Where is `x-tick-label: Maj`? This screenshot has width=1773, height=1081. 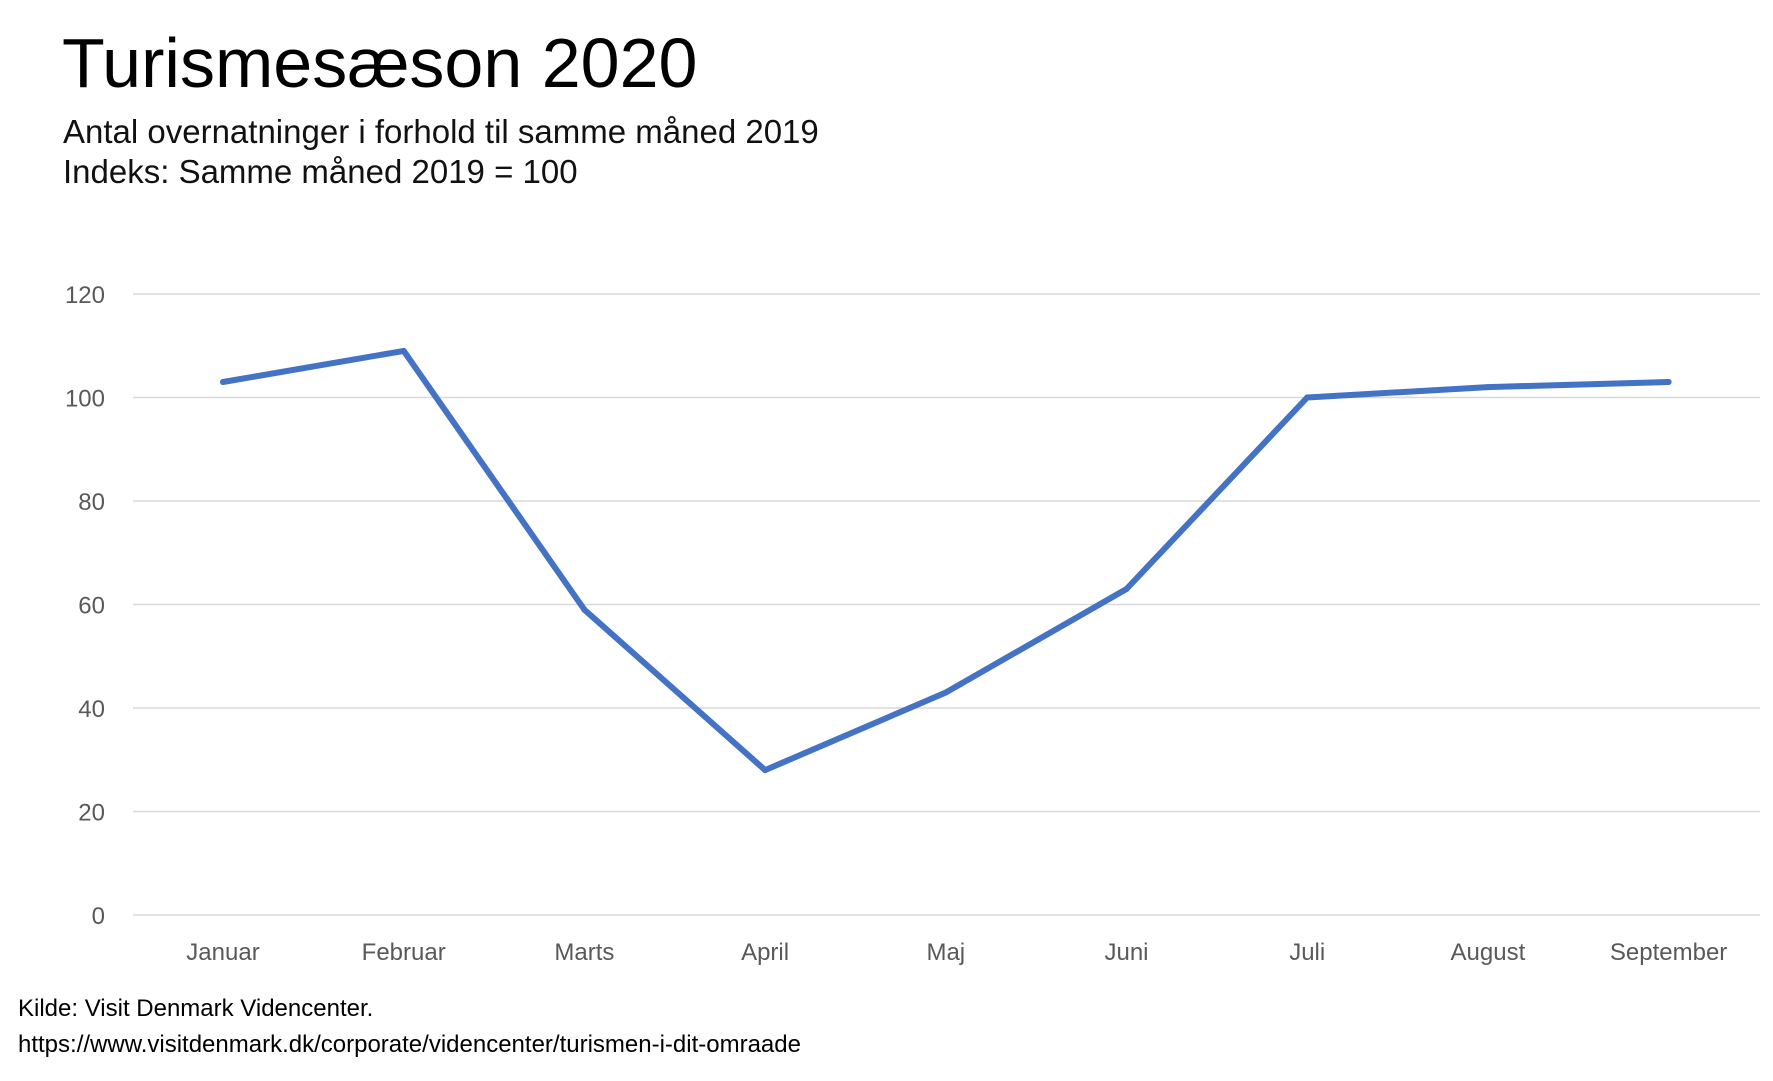
x-tick-label: Maj is located at coordinates (945, 952).